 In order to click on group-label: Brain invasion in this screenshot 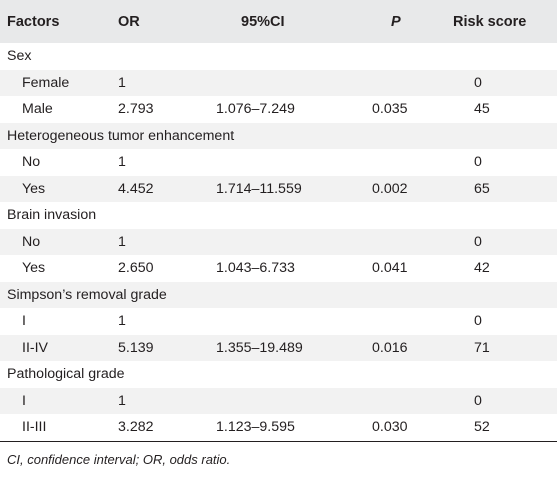, I will do `click(52, 215)`.